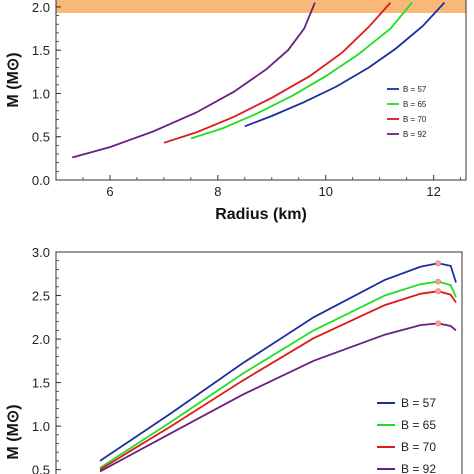  Describe the element at coordinates (261, 6) in the screenshot. I see `highlight-band` at that location.